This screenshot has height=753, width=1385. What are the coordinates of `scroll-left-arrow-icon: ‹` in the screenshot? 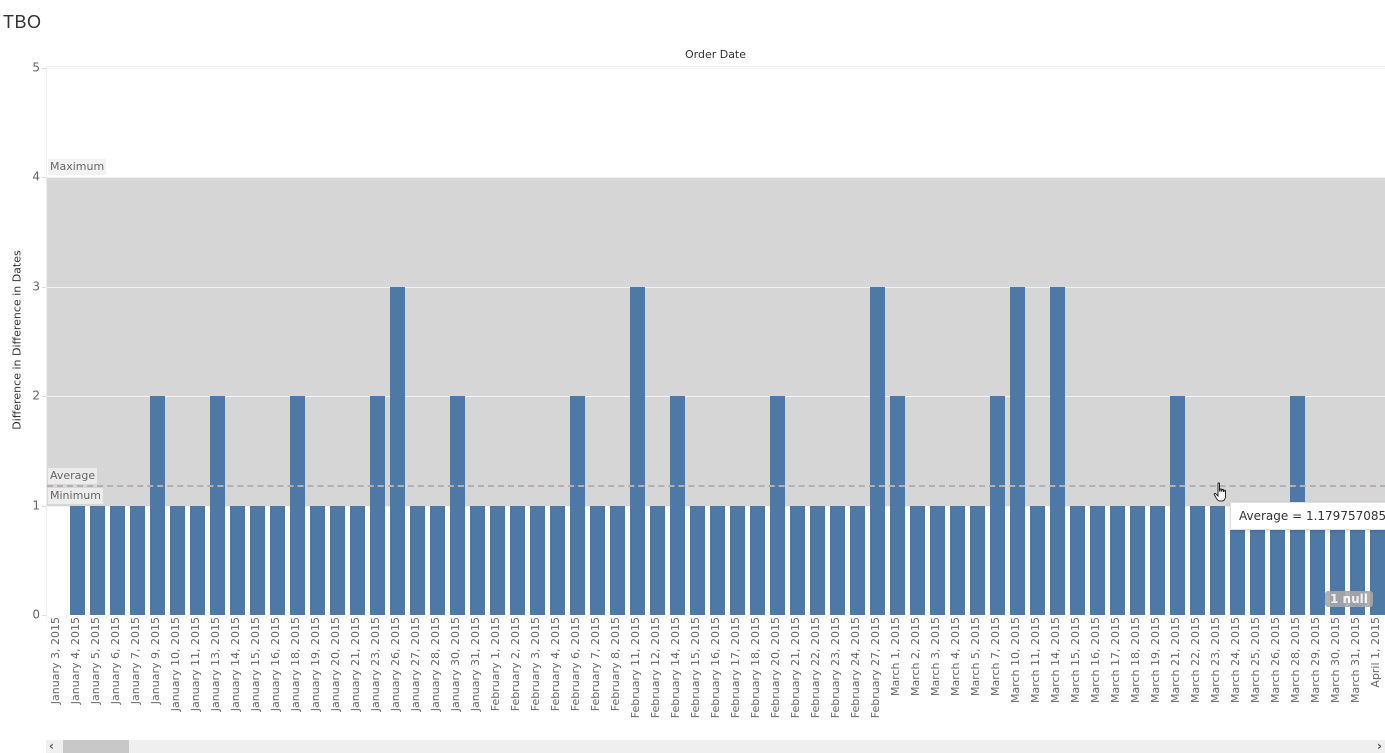 It's located at (51, 746).